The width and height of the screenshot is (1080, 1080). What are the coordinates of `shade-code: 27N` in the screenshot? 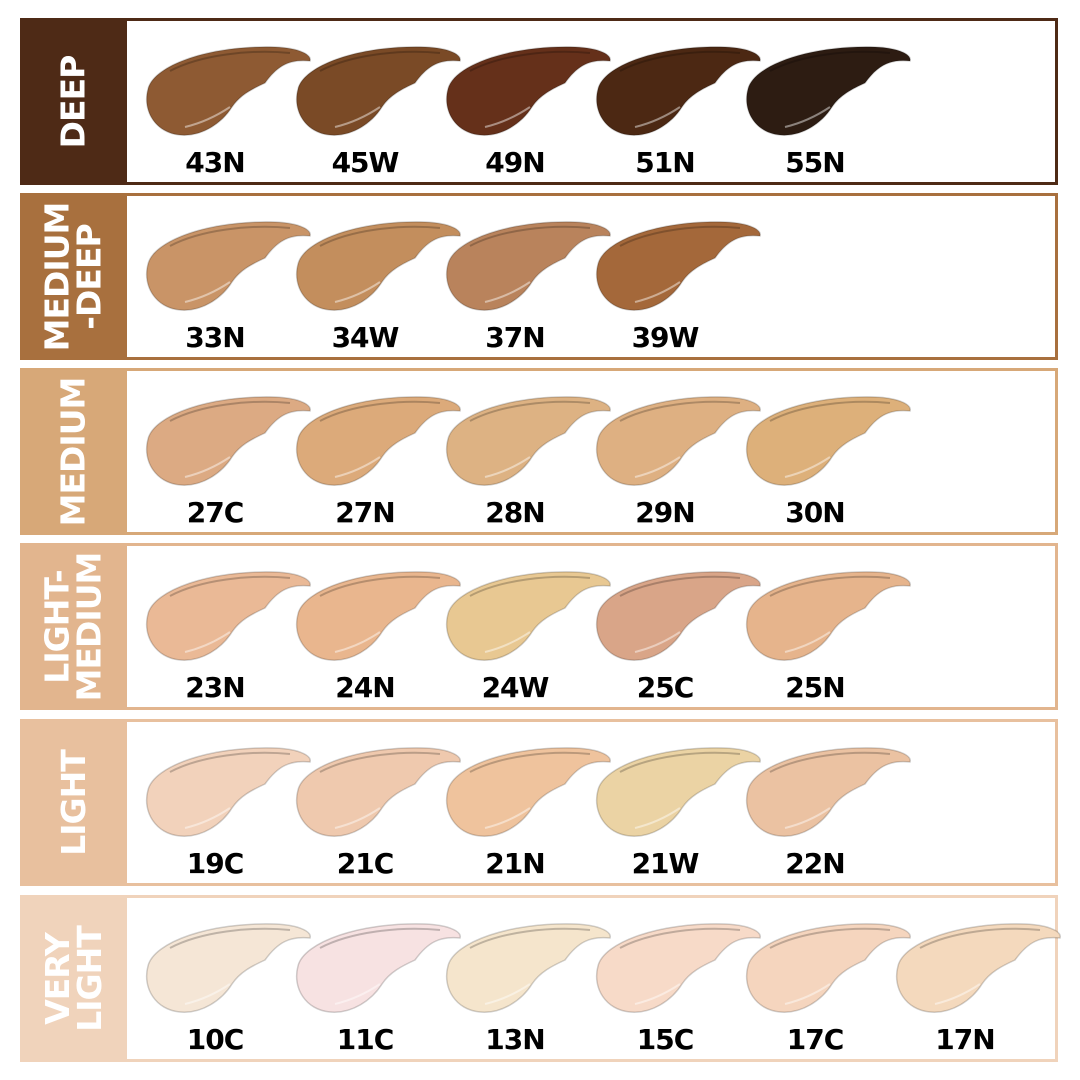 It's located at (365, 512).